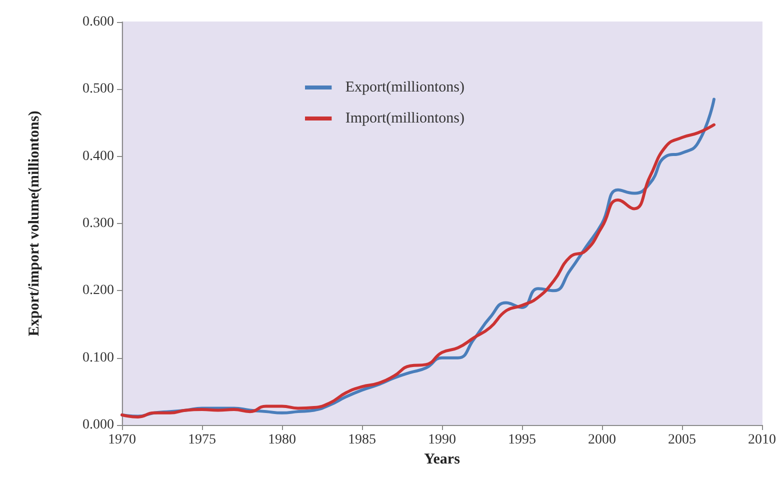  I want to click on x-tick-label: 1975, so click(202, 440).